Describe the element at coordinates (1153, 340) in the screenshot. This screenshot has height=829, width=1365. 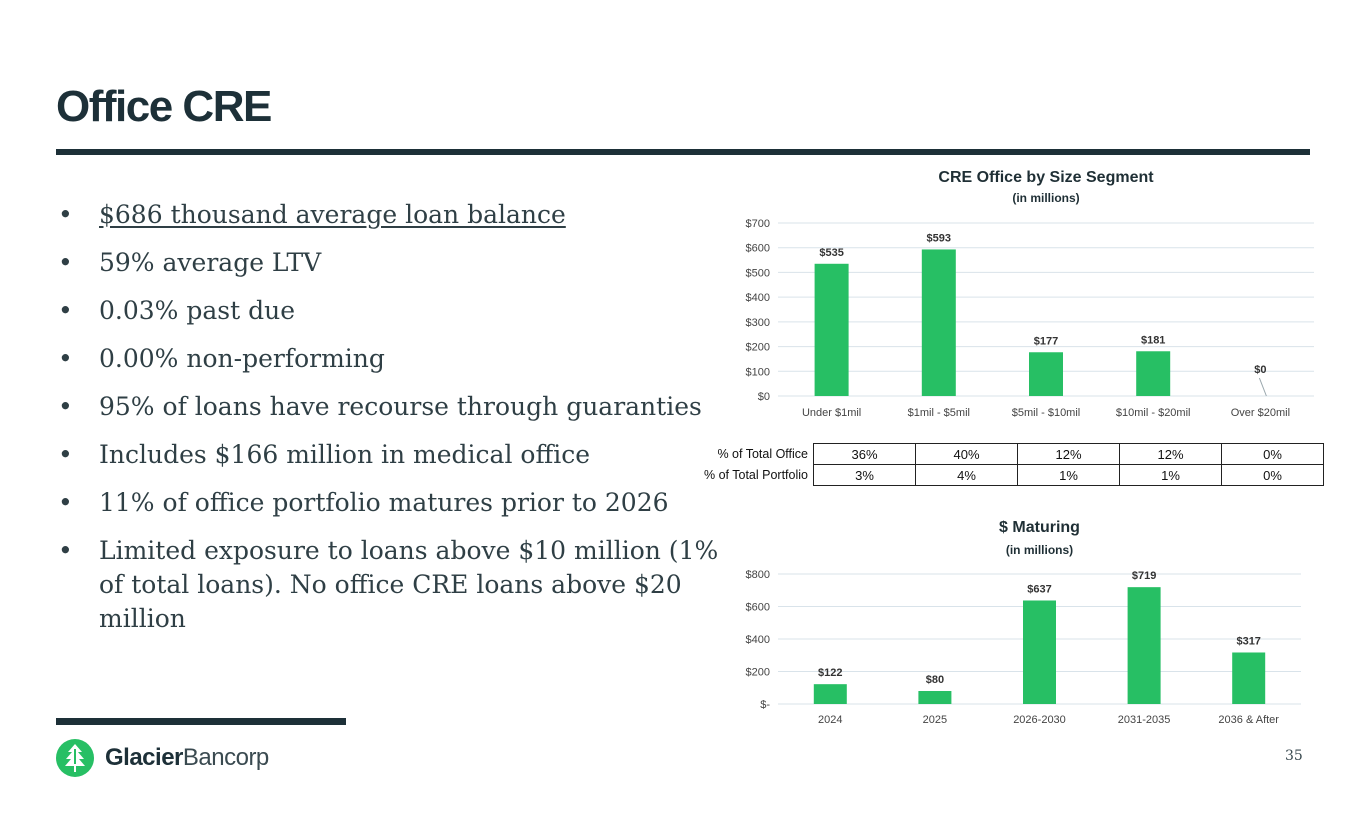
I see `data-label: $181` at that location.